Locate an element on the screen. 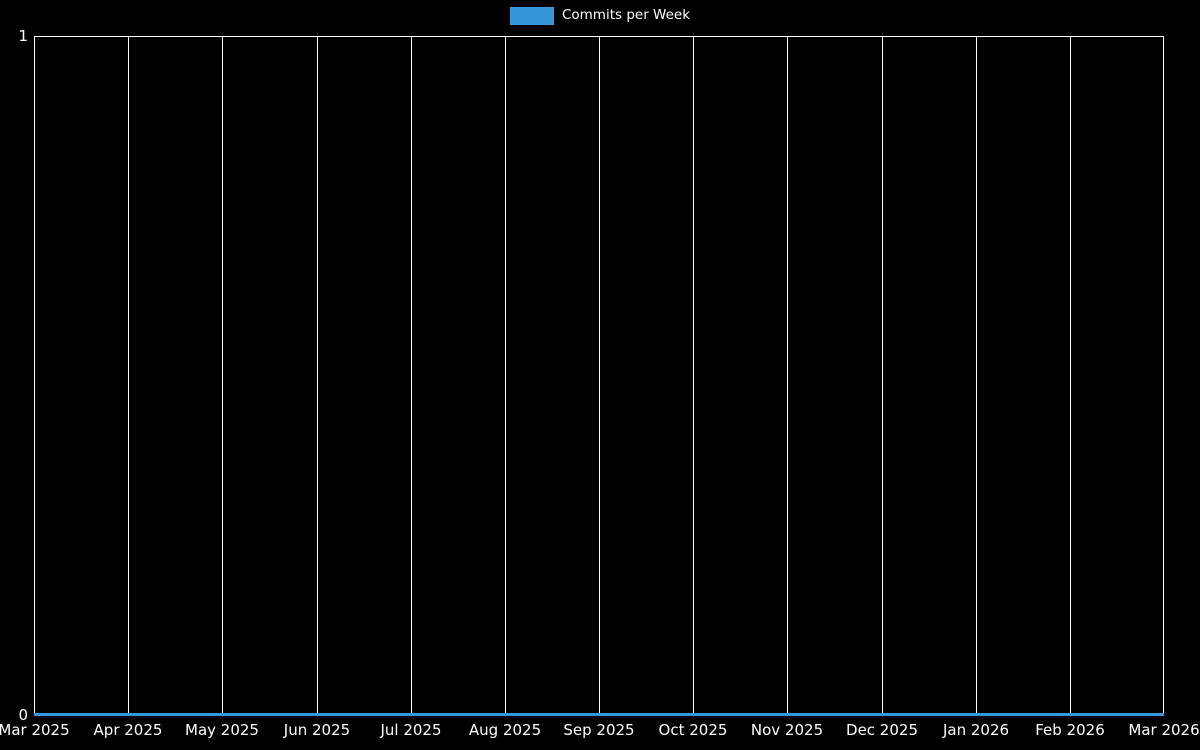 The width and height of the screenshot is (1200, 750). x-axis-tick-label: May 2025 is located at coordinates (222, 730).